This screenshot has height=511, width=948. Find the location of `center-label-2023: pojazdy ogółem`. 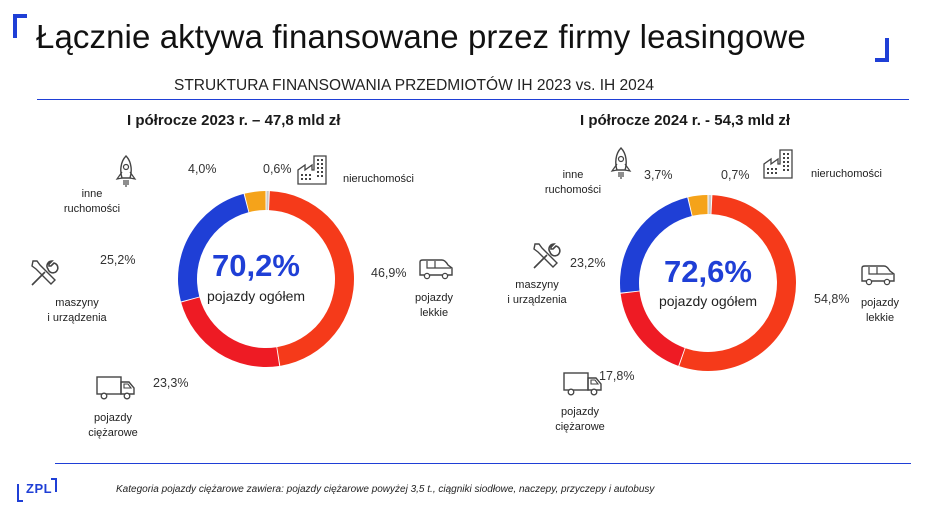

center-label-2023: pojazdy ogółem is located at coordinates (256, 296).